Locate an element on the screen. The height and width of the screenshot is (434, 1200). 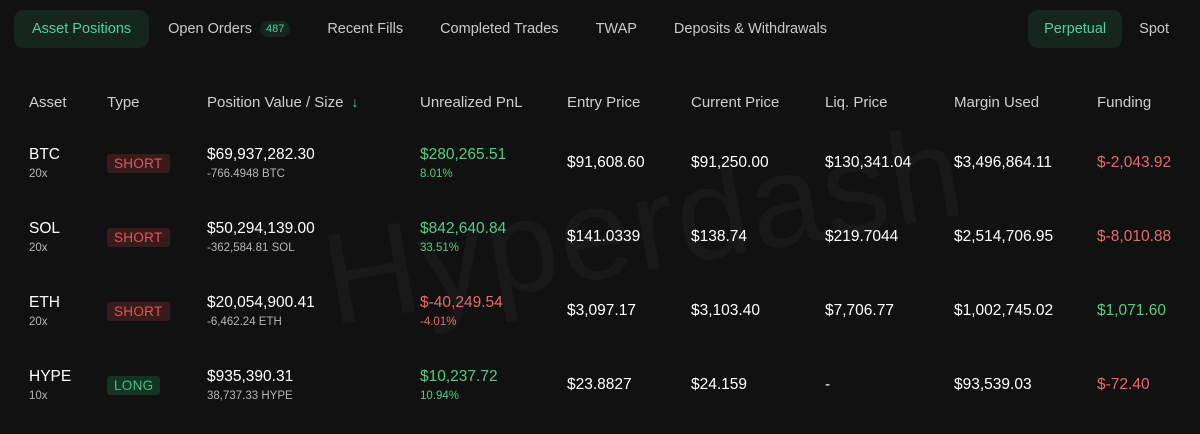
col-header-unrealized-pnl: Unrealized PnL is located at coordinates (471, 102).